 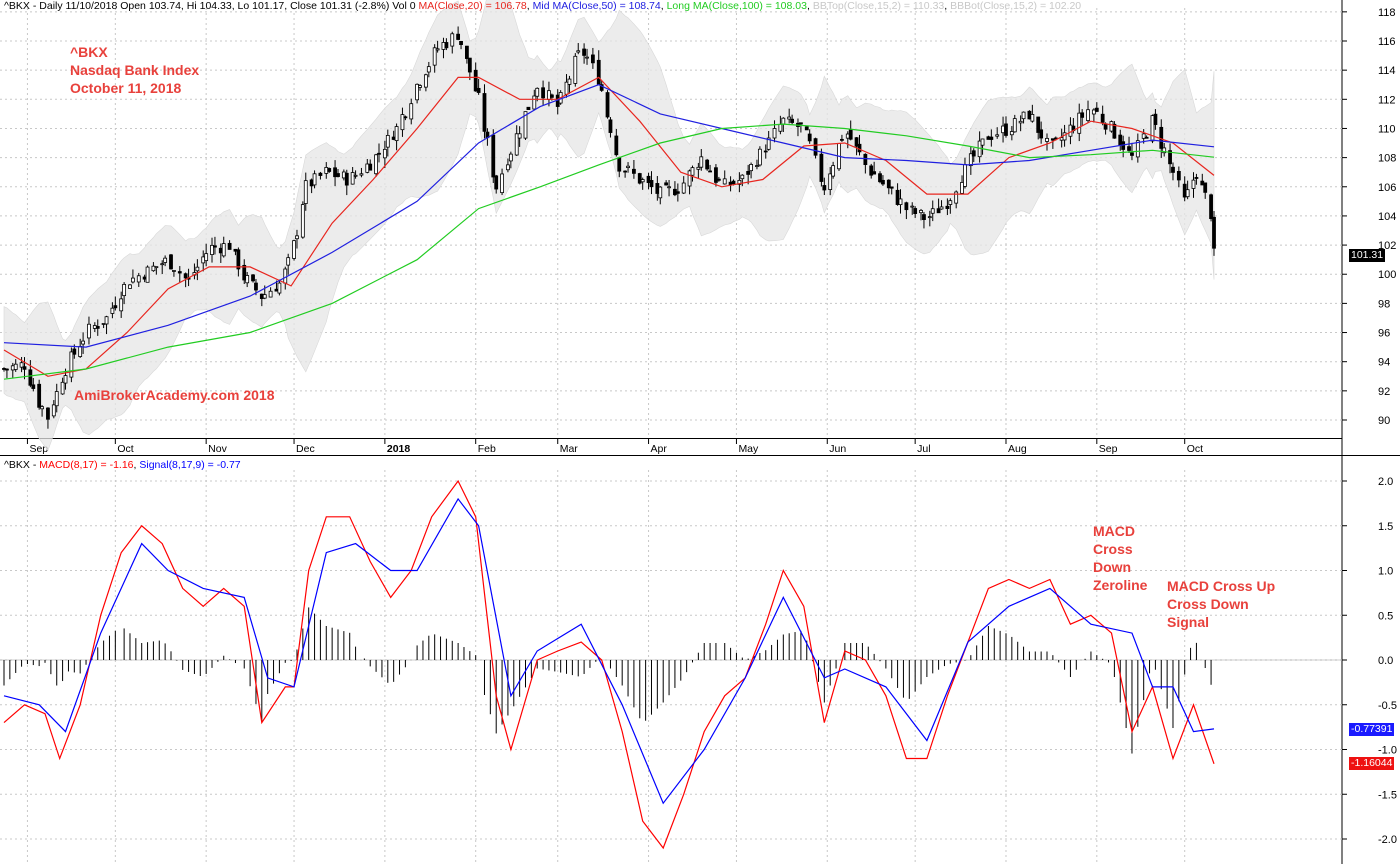 What do you see at coordinates (17, 6) in the screenshot?
I see `price-header-symbol: ^BKX` at bounding box center [17, 6].